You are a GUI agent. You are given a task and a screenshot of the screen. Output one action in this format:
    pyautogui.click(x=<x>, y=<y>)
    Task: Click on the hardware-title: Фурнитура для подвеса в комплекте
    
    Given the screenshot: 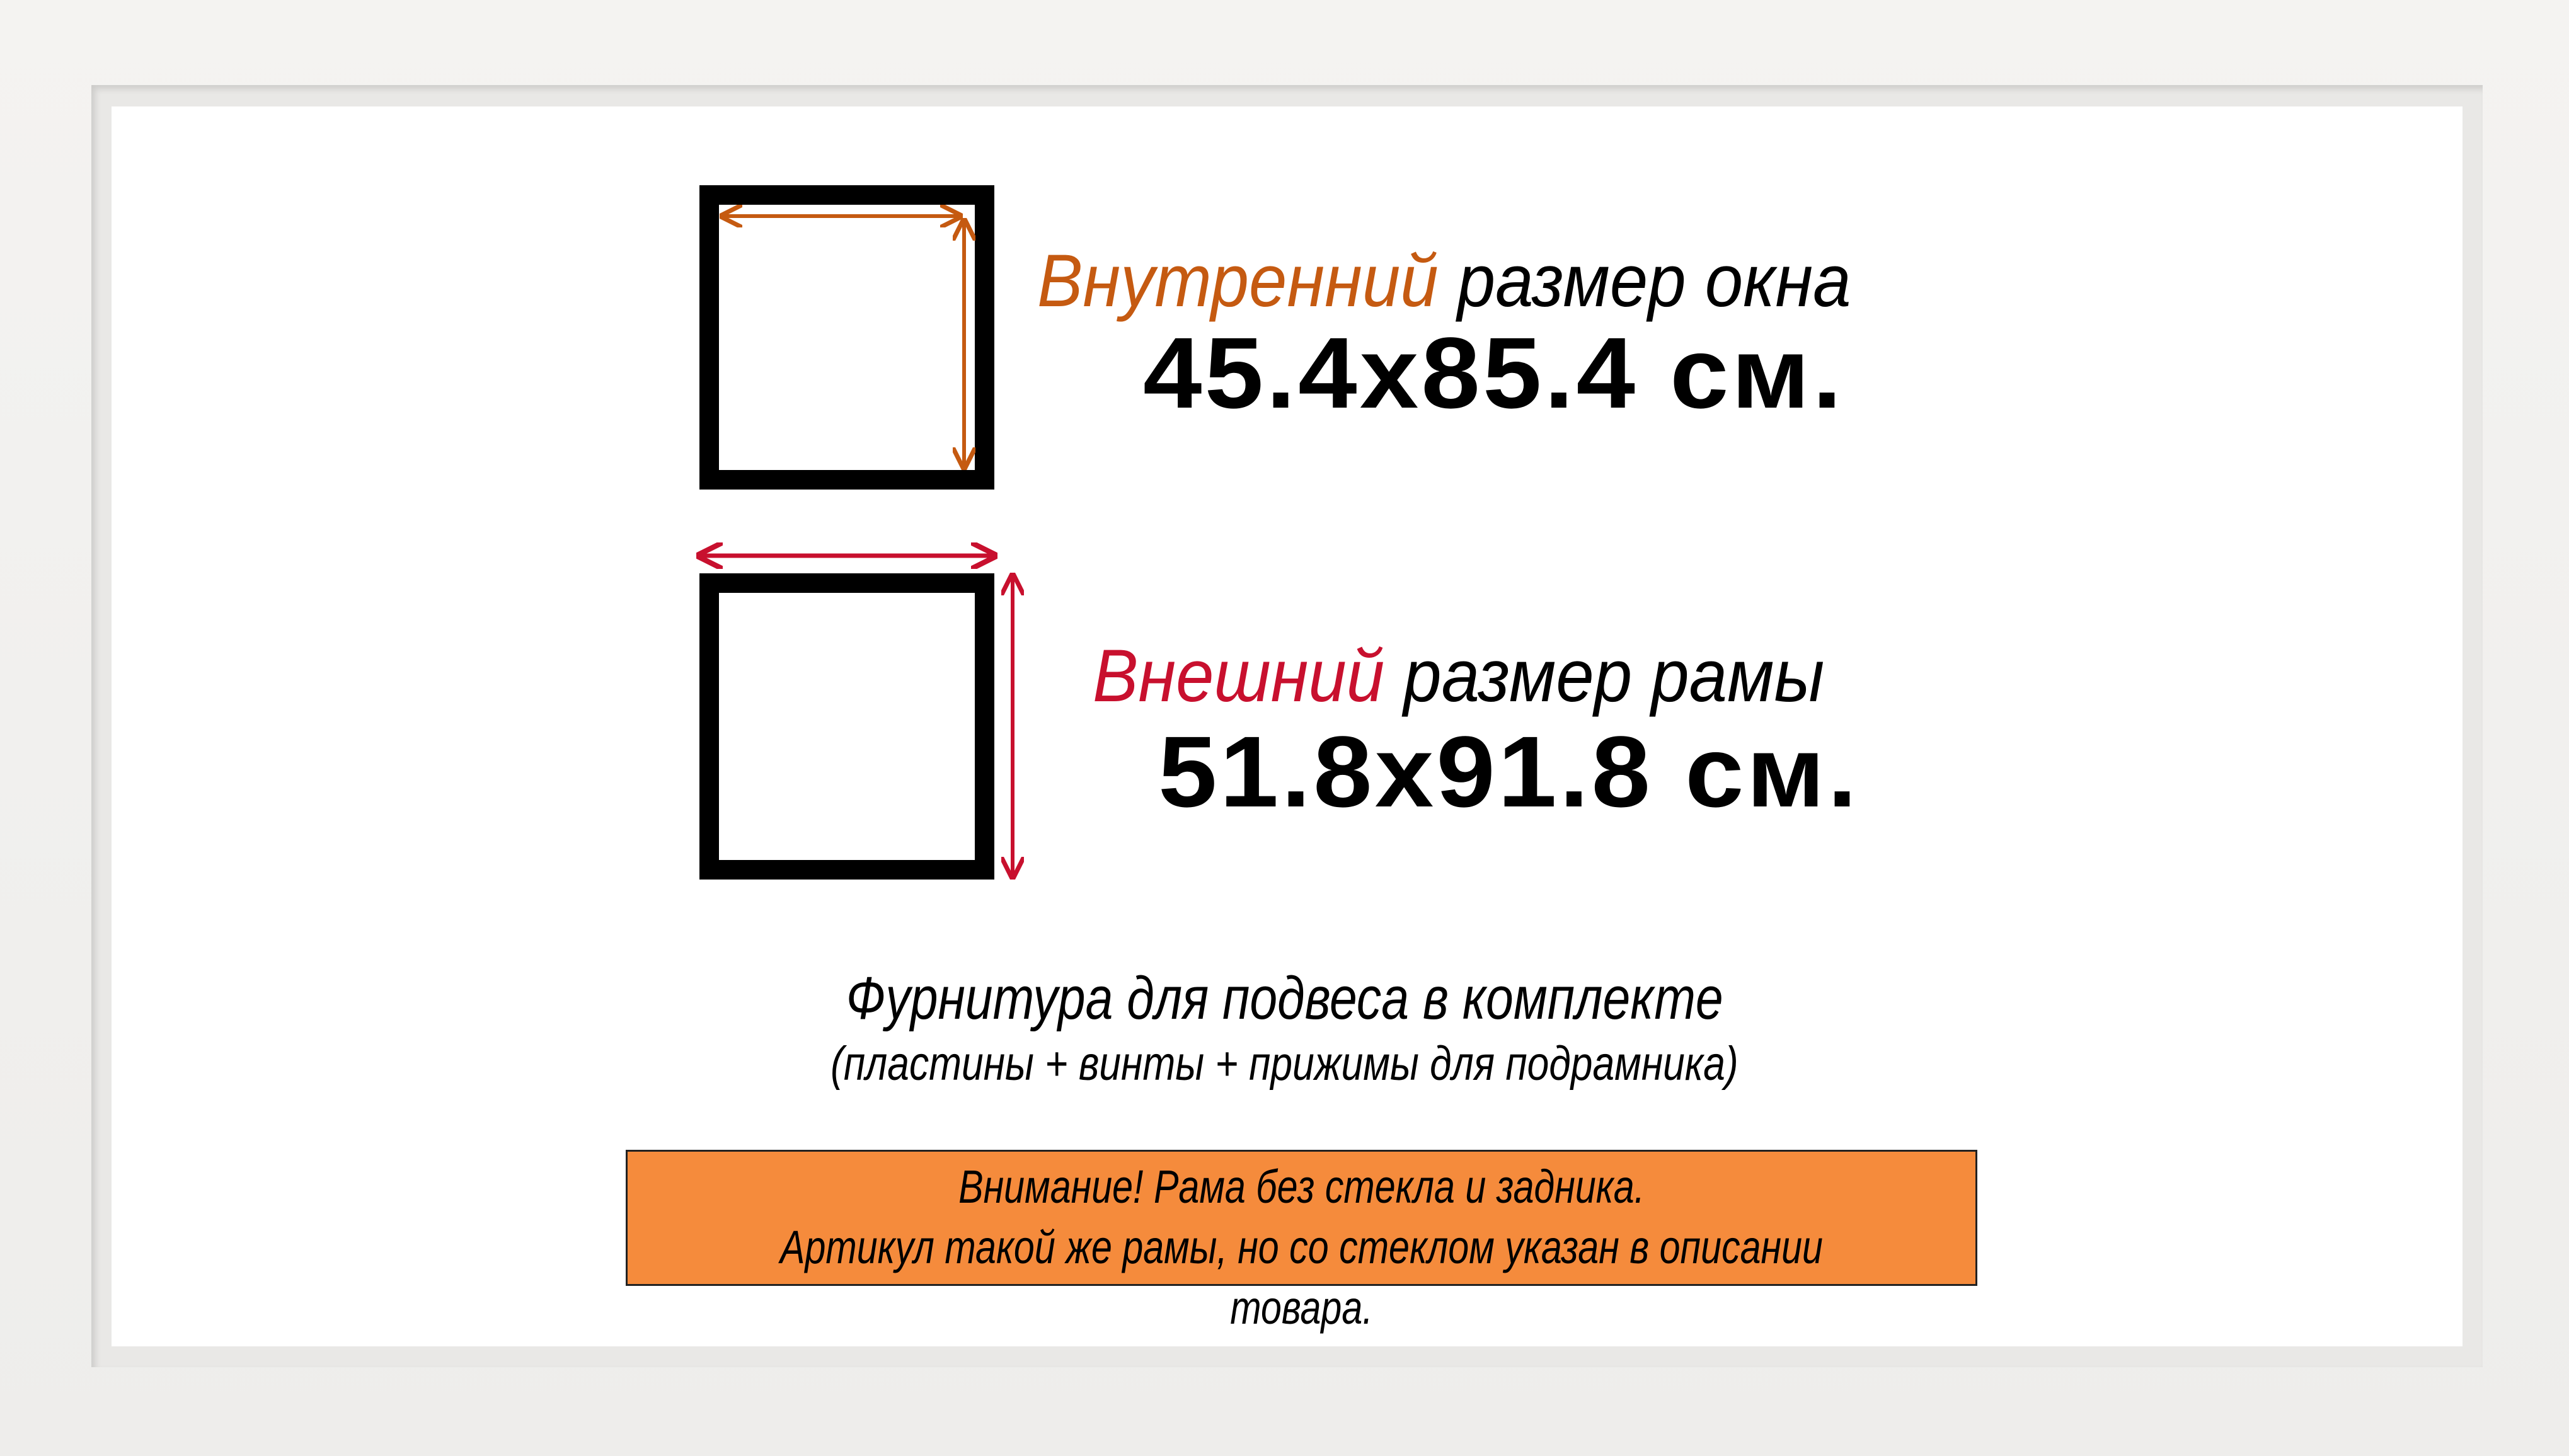 What is the action you would take?
    pyautogui.click(x=1284, y=998)
    